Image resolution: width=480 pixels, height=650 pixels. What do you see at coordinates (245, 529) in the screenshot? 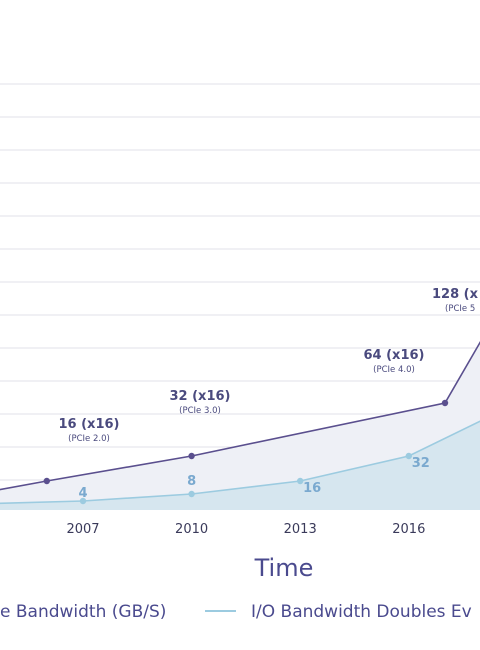
I see `x-axis-ticks: 2007 2010 2013 2016` at bounding box center [245, 529].